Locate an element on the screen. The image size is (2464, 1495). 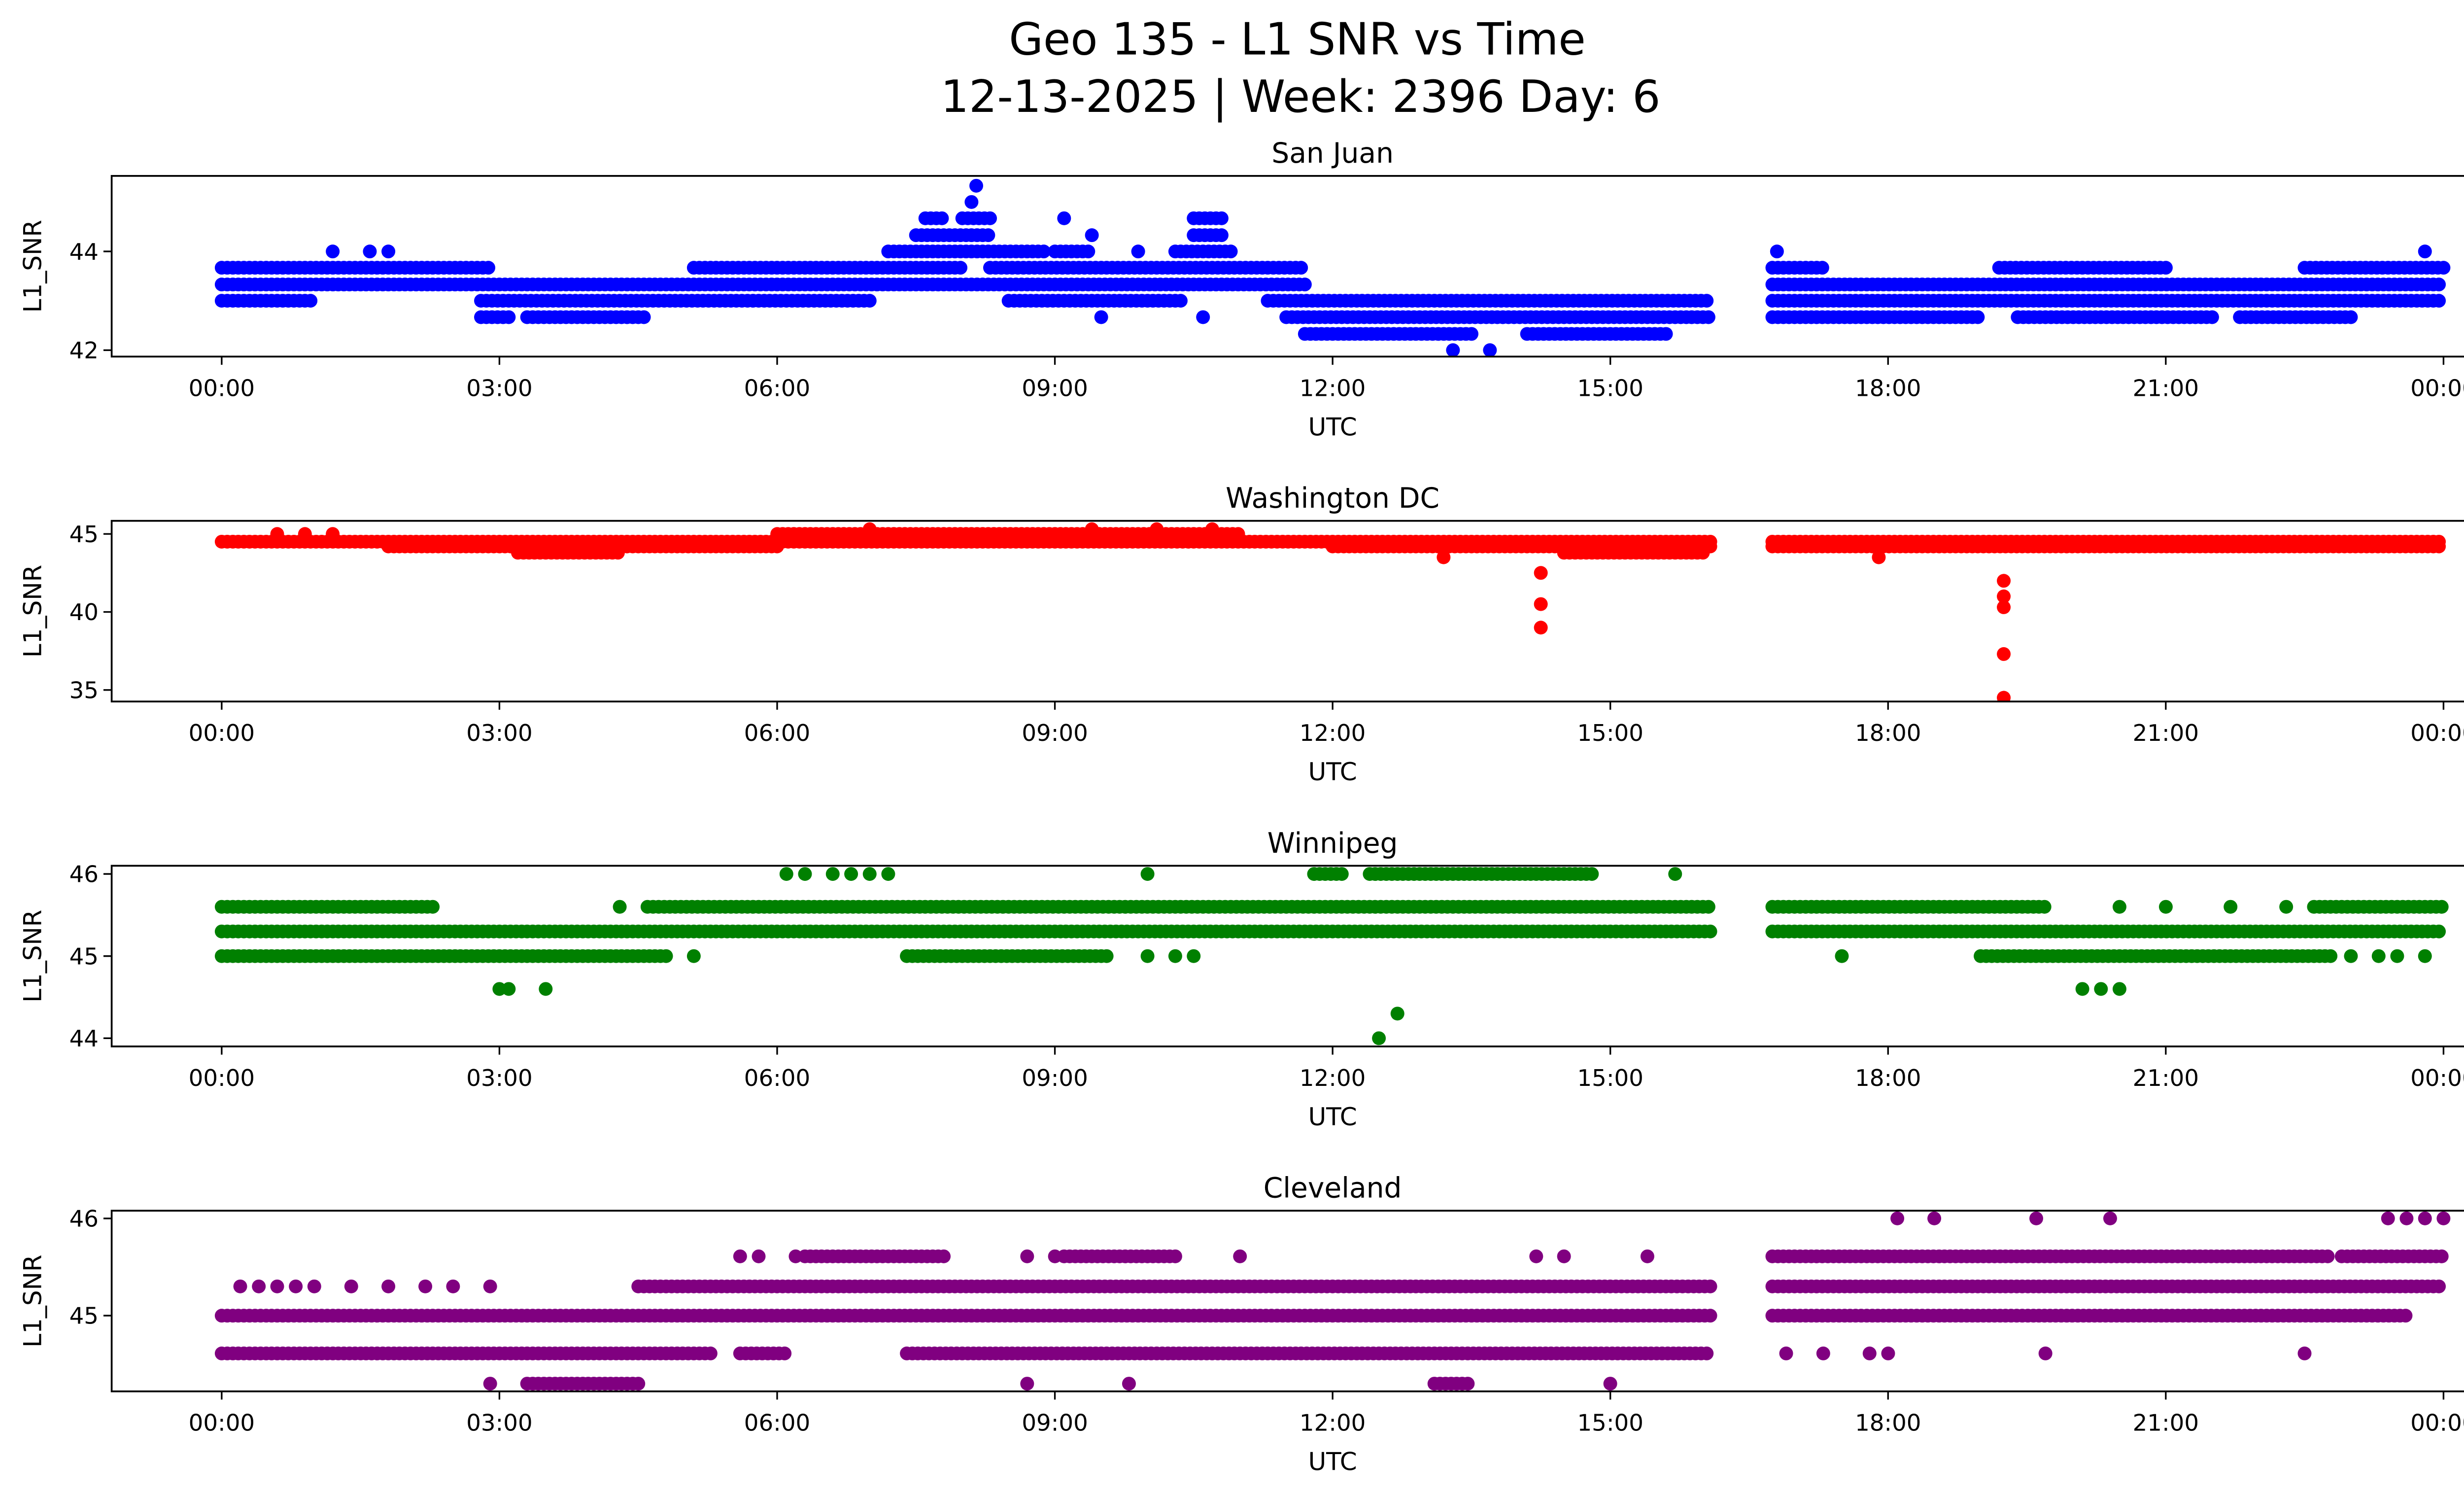
x-tick-label: 15:00 is located at coordinates (1610, 733).